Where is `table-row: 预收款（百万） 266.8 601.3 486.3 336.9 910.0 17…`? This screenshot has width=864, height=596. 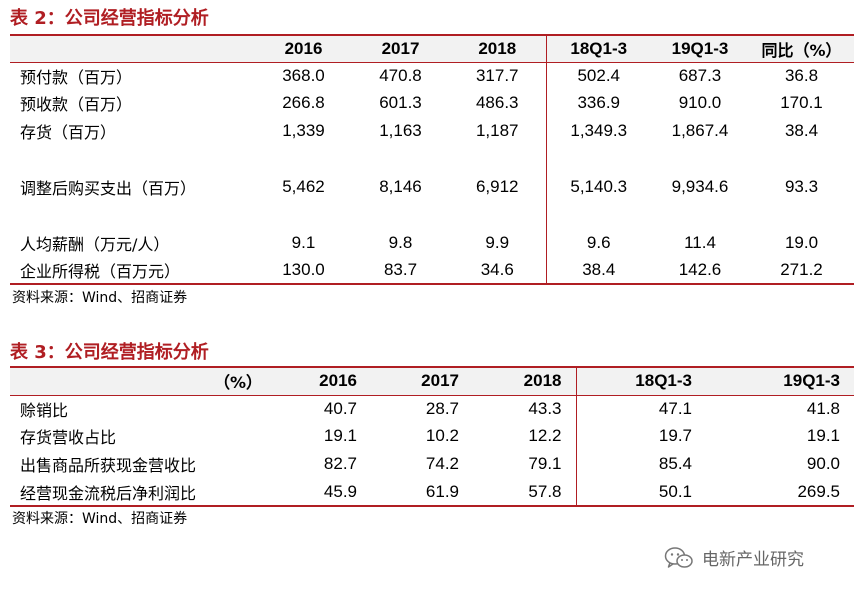
table-row: 预收款（百万） 266.8 601.3 486.3 336.9 910.0 17… is located at coordinates (432, 103).